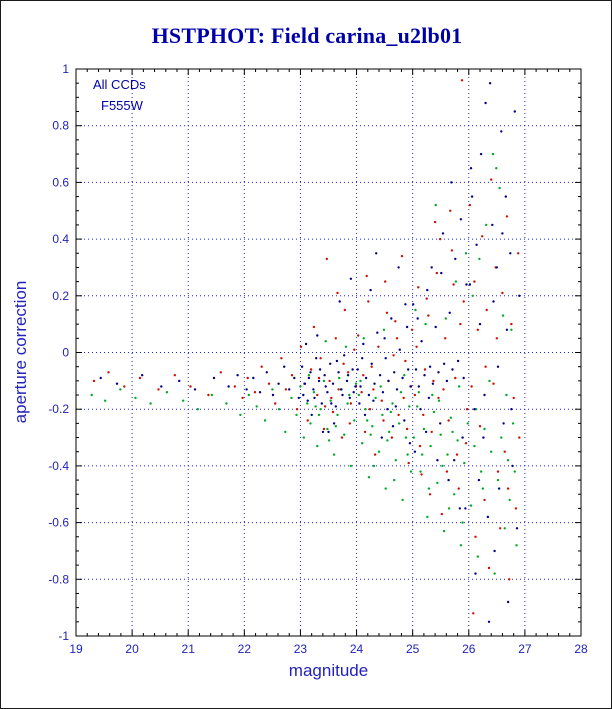 The height and width of the screenshot is (709, 612). I want to click on x-axis-title: magnitude, so click(328, 670).